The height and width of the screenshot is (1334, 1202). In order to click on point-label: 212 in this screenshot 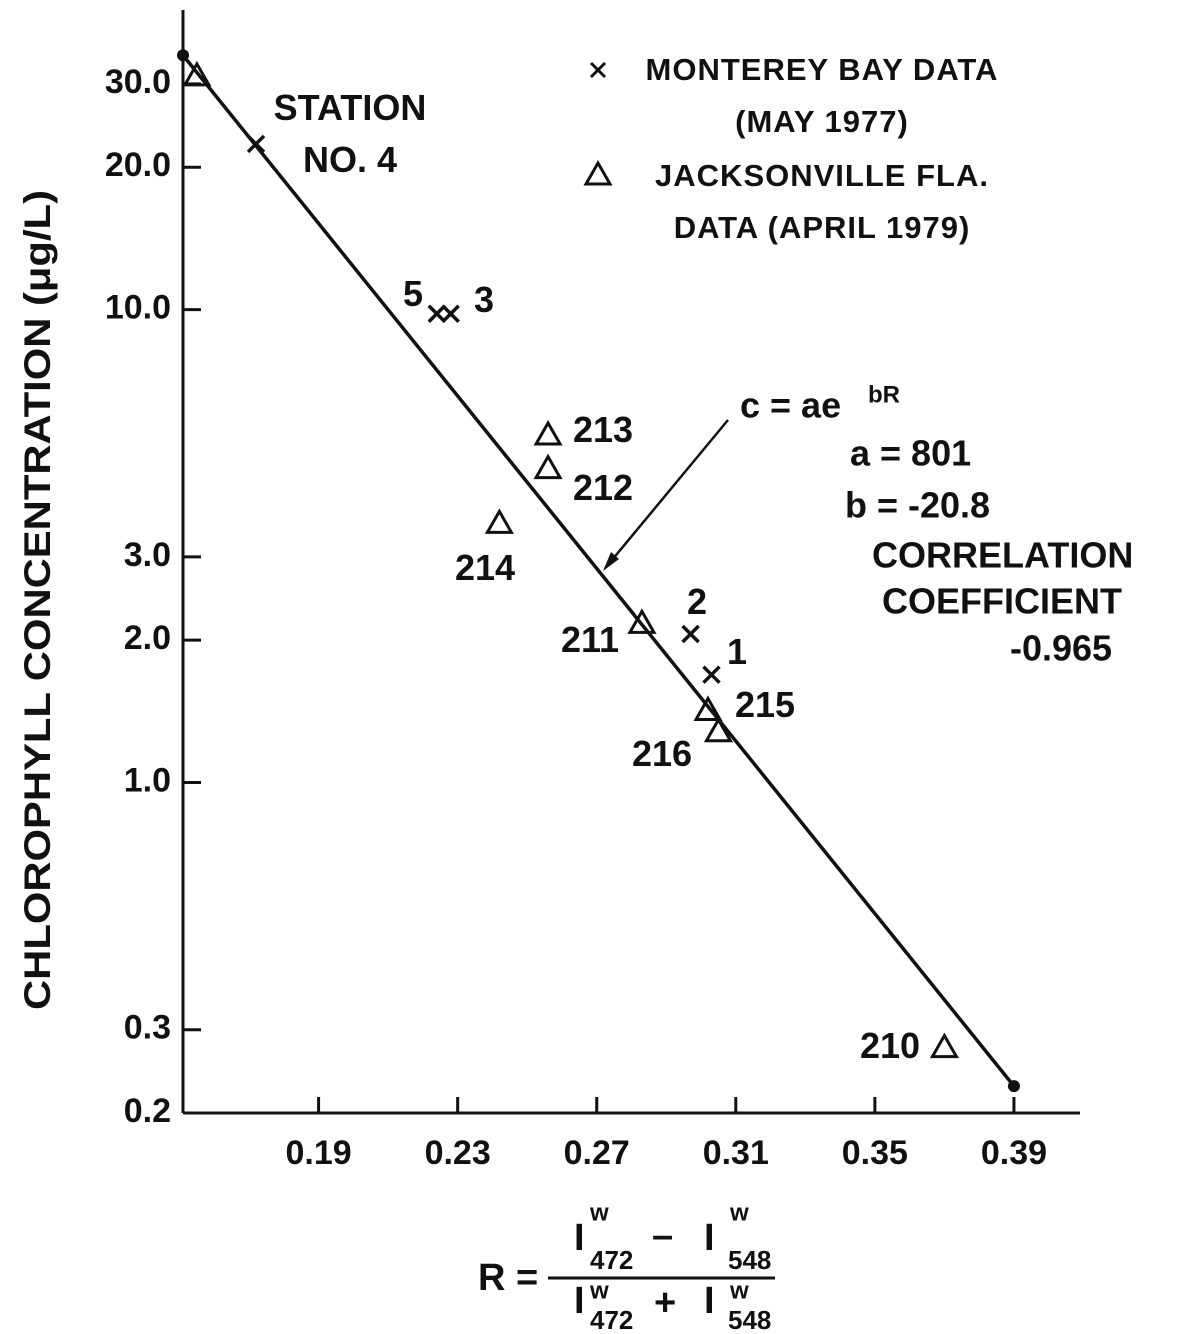, I will do `click(603, 487)`.